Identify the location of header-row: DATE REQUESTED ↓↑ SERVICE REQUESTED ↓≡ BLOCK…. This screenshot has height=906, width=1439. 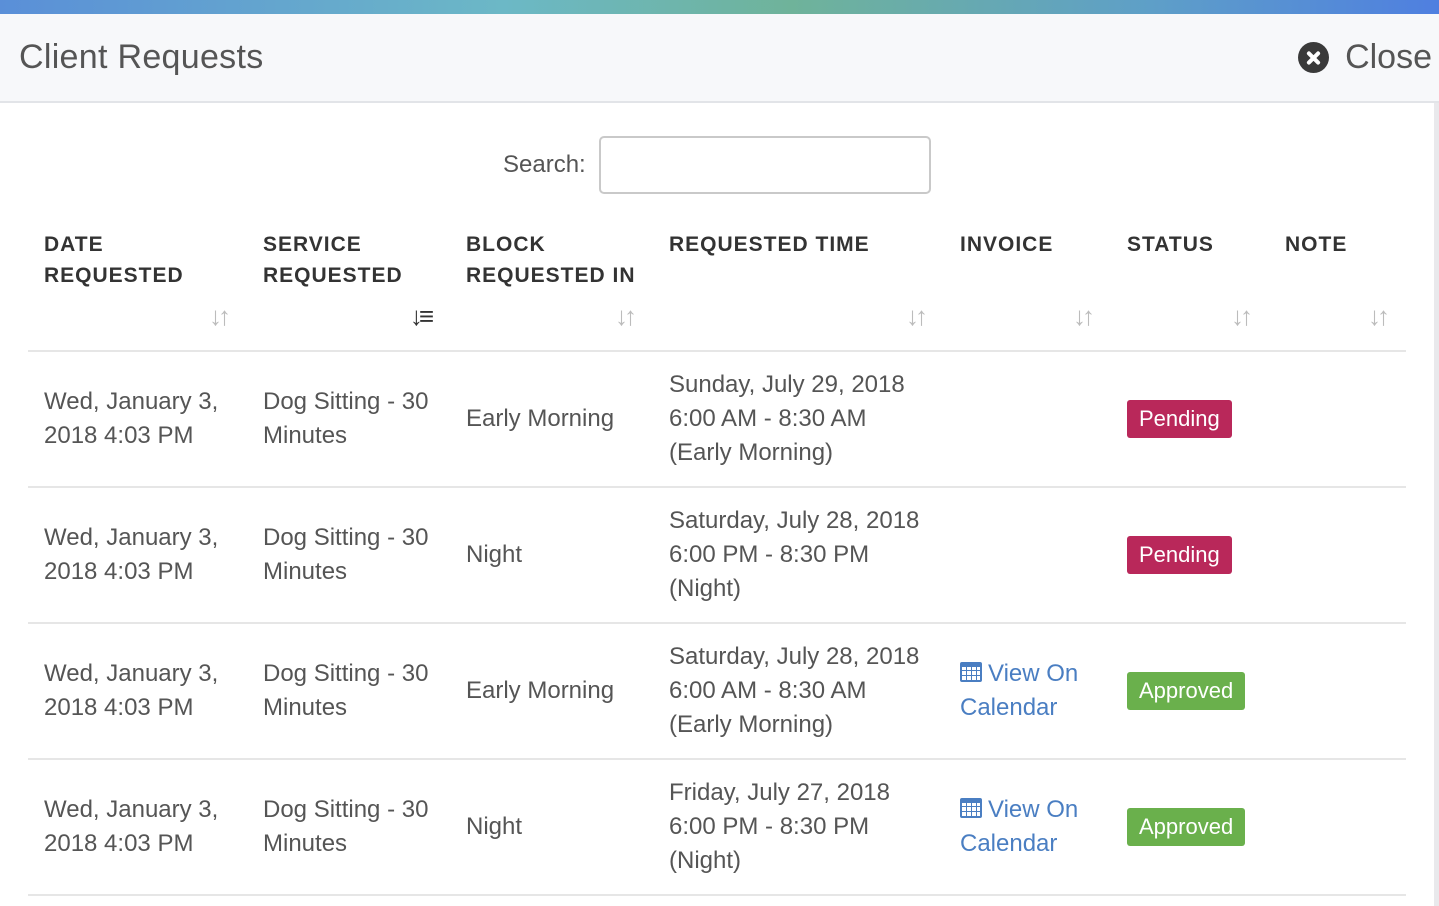
(717, 285).